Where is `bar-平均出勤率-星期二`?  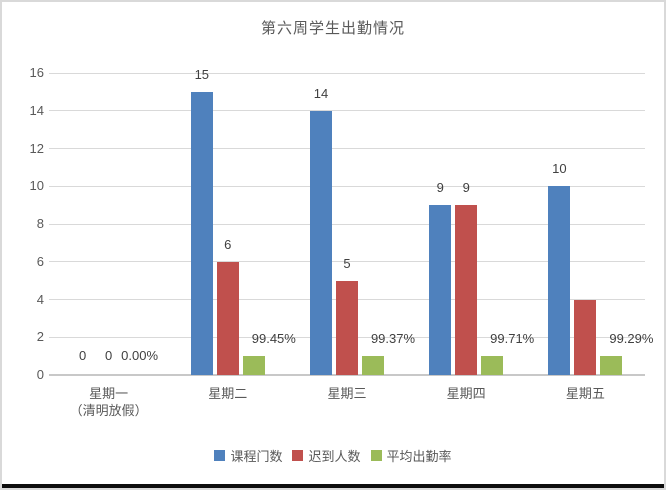 bar-平均出勤率-星期二 is located at coordinates (253, 365).